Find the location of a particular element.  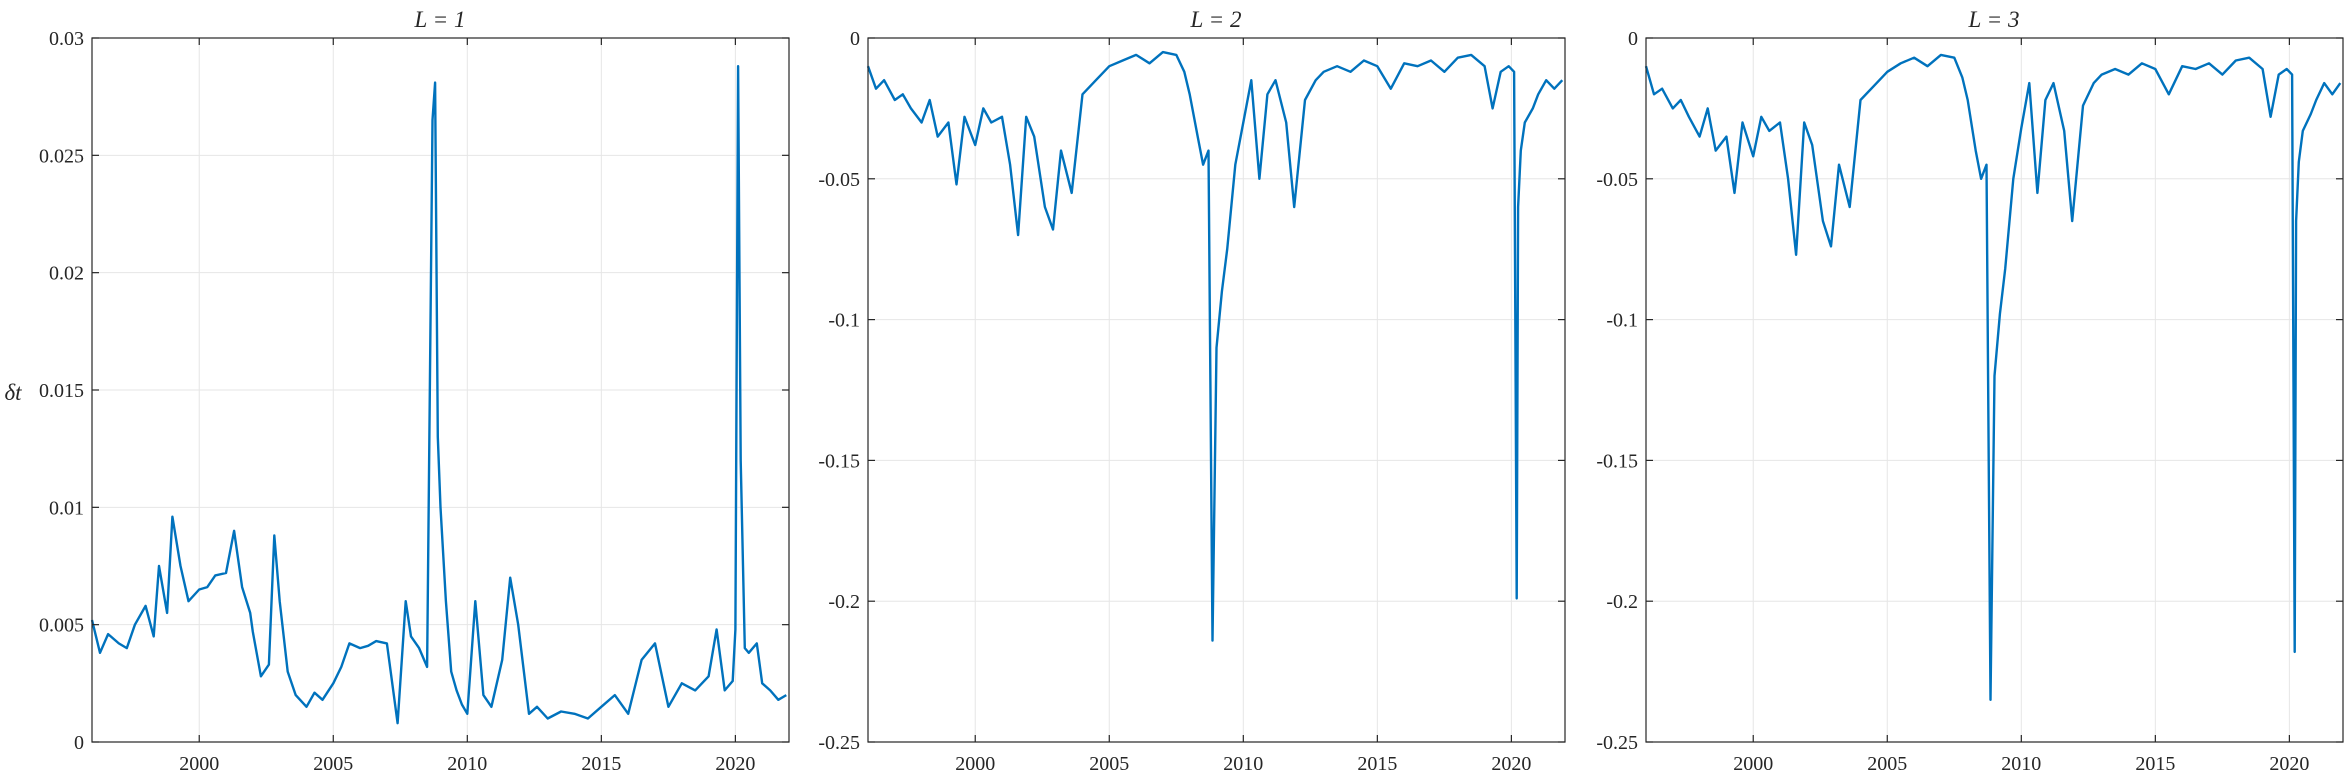

y-tick-label: 0.025 is located at coordinates (61, 156).